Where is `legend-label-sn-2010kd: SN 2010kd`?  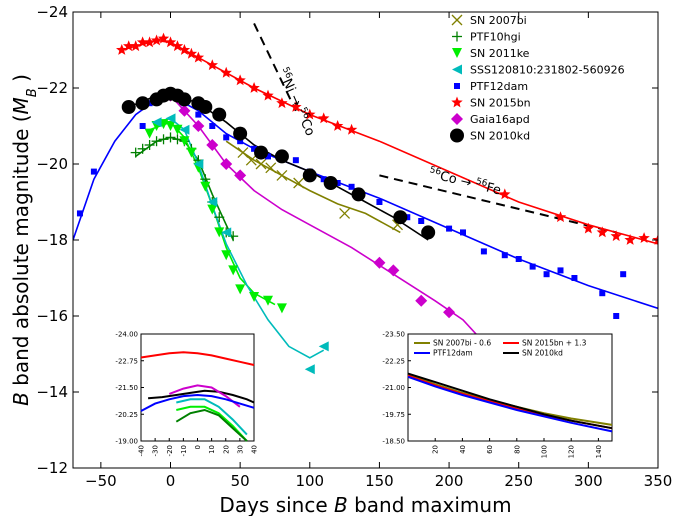
legend-label-sn-2010kd: SN 2010kd is located at coordinates (500, 136).